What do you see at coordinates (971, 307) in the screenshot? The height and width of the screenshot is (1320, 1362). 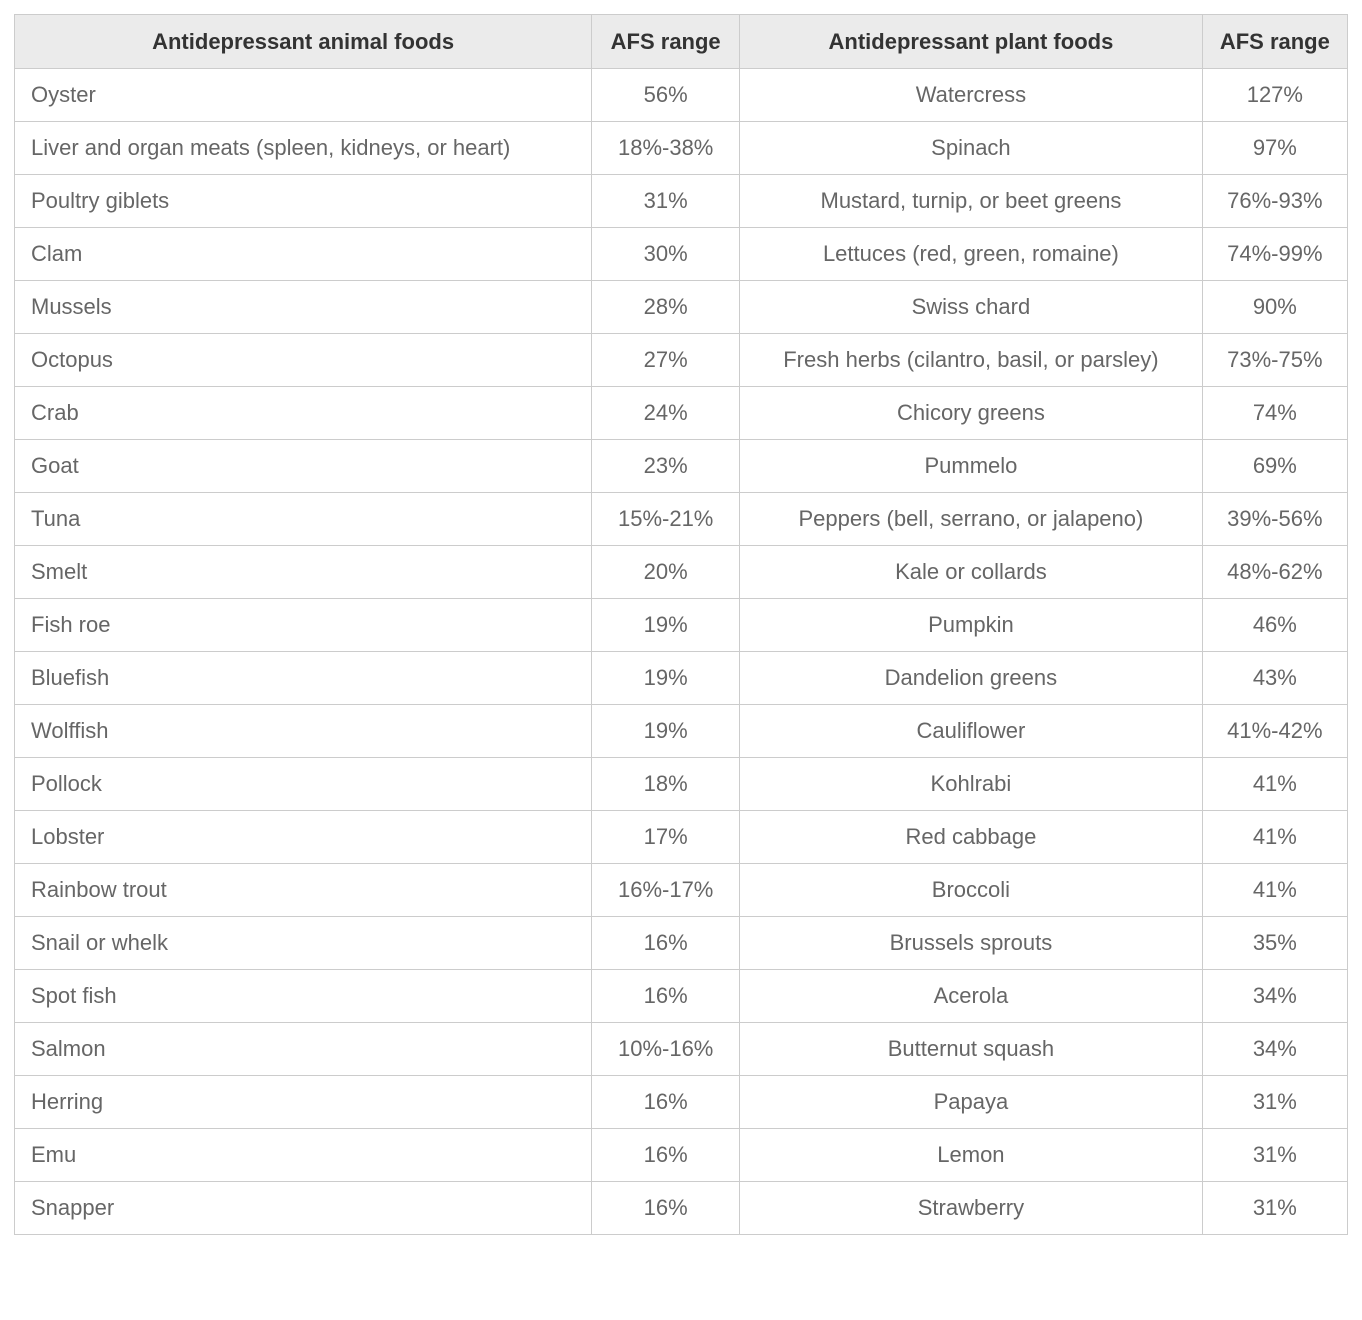 I see `plant-food-cell: Swiss chard` at bounding box center [971, 307].